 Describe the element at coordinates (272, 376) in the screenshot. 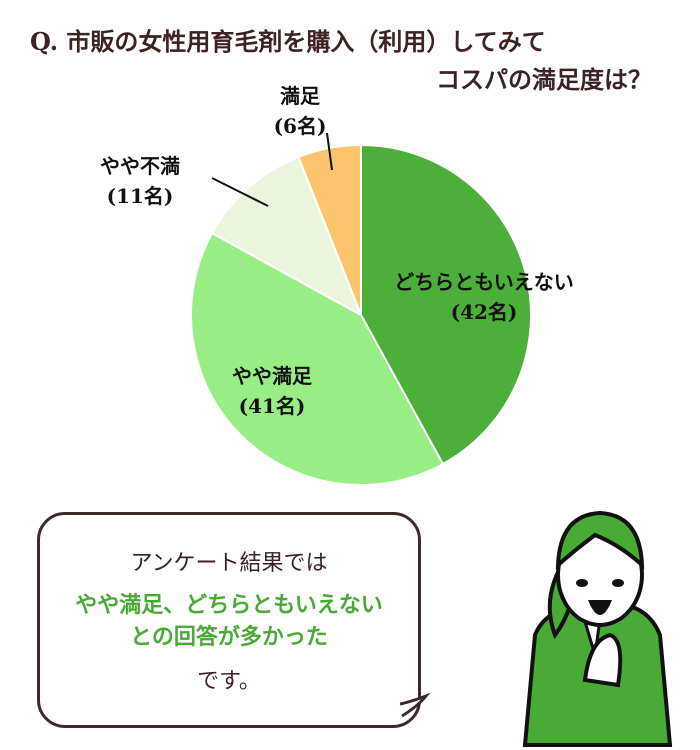

I see `slice-label-1: やや満足` at that location.